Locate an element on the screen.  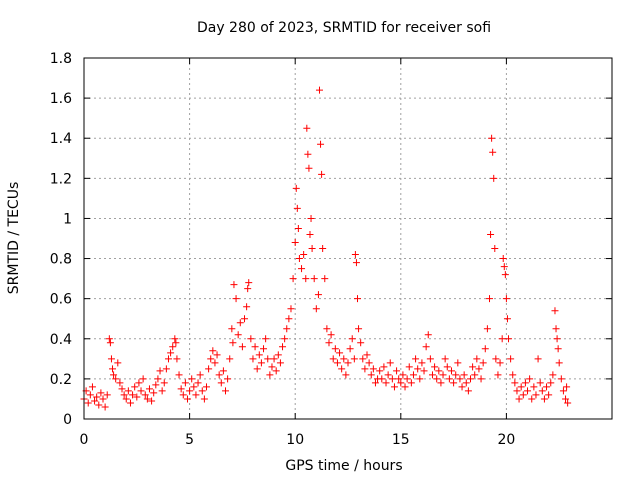
y-tick-label: 1.4 is located at coordinates (61, 139).